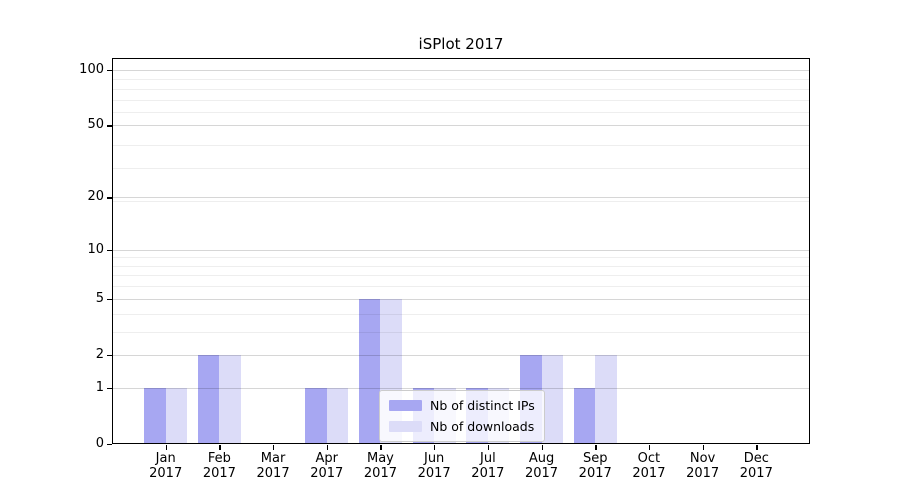  Describe the element at coordinates (405, 405) in the screenshot. I see `legend-swatch-distinct-ips` at that location.